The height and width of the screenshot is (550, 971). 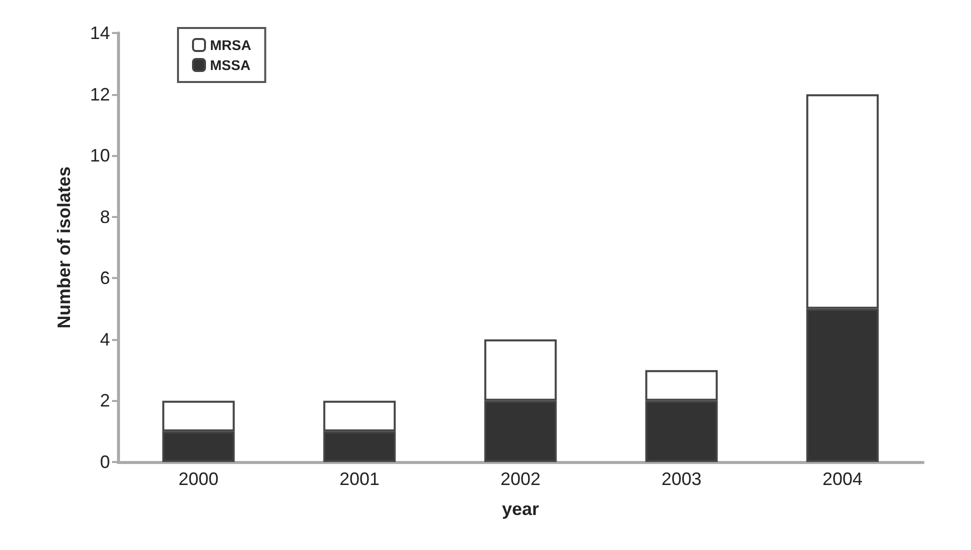 What do you see at coordinates (230, 65) in the screenshot?
I see `legend-label: MSSA` at bounding box center [230, 65].